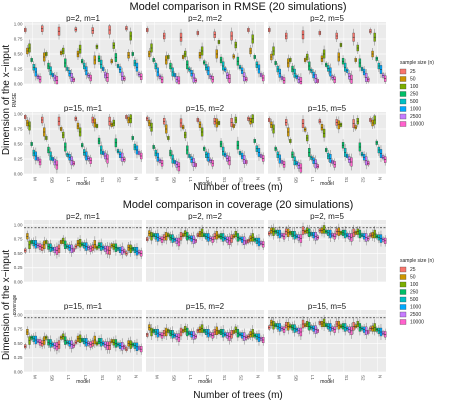 Image resolution: width=474 pixels, height=402 pixels. Describe the element at coordinates (237, 395) in the screenshot. I see `x-axis-title-coverage: Number of trees (m)` at that location.